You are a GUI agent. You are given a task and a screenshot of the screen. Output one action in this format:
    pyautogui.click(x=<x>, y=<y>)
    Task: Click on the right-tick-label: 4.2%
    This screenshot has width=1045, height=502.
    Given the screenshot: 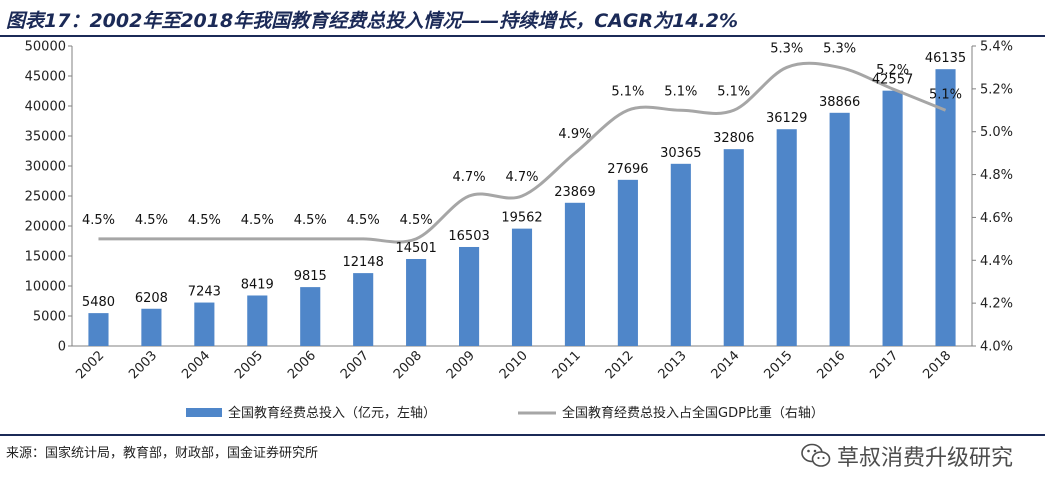 What is the action you would take?
    pyautogui.click(x=996, y=304)
    